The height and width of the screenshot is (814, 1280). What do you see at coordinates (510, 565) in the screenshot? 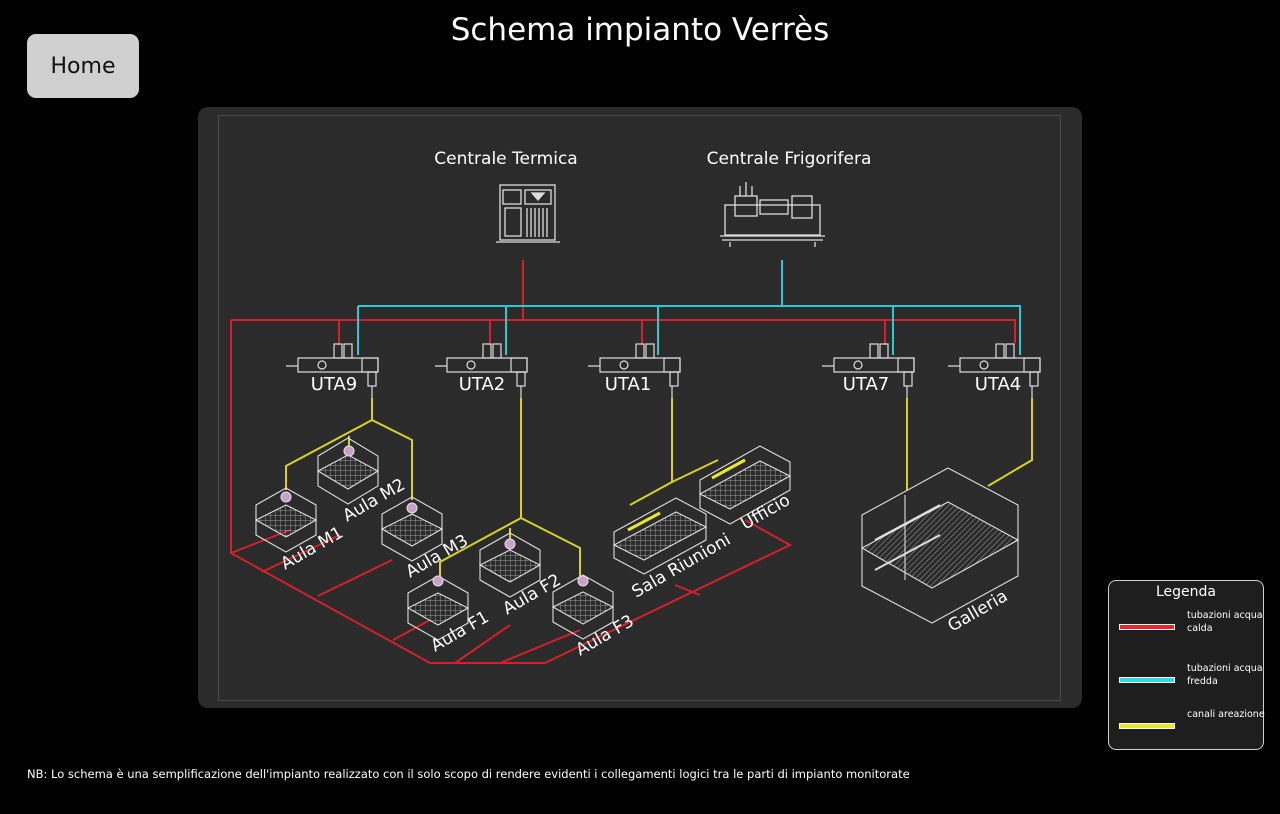
I see `room-aula-f2` at bounding box center [510, 565].